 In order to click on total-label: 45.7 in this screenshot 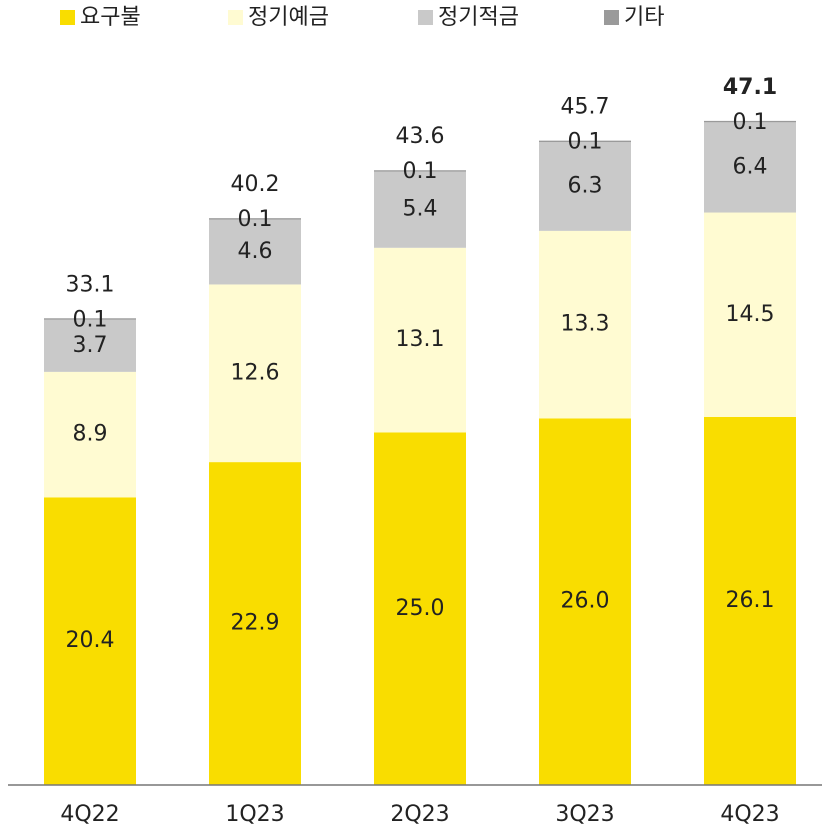, I will do `click(585, 107)`.